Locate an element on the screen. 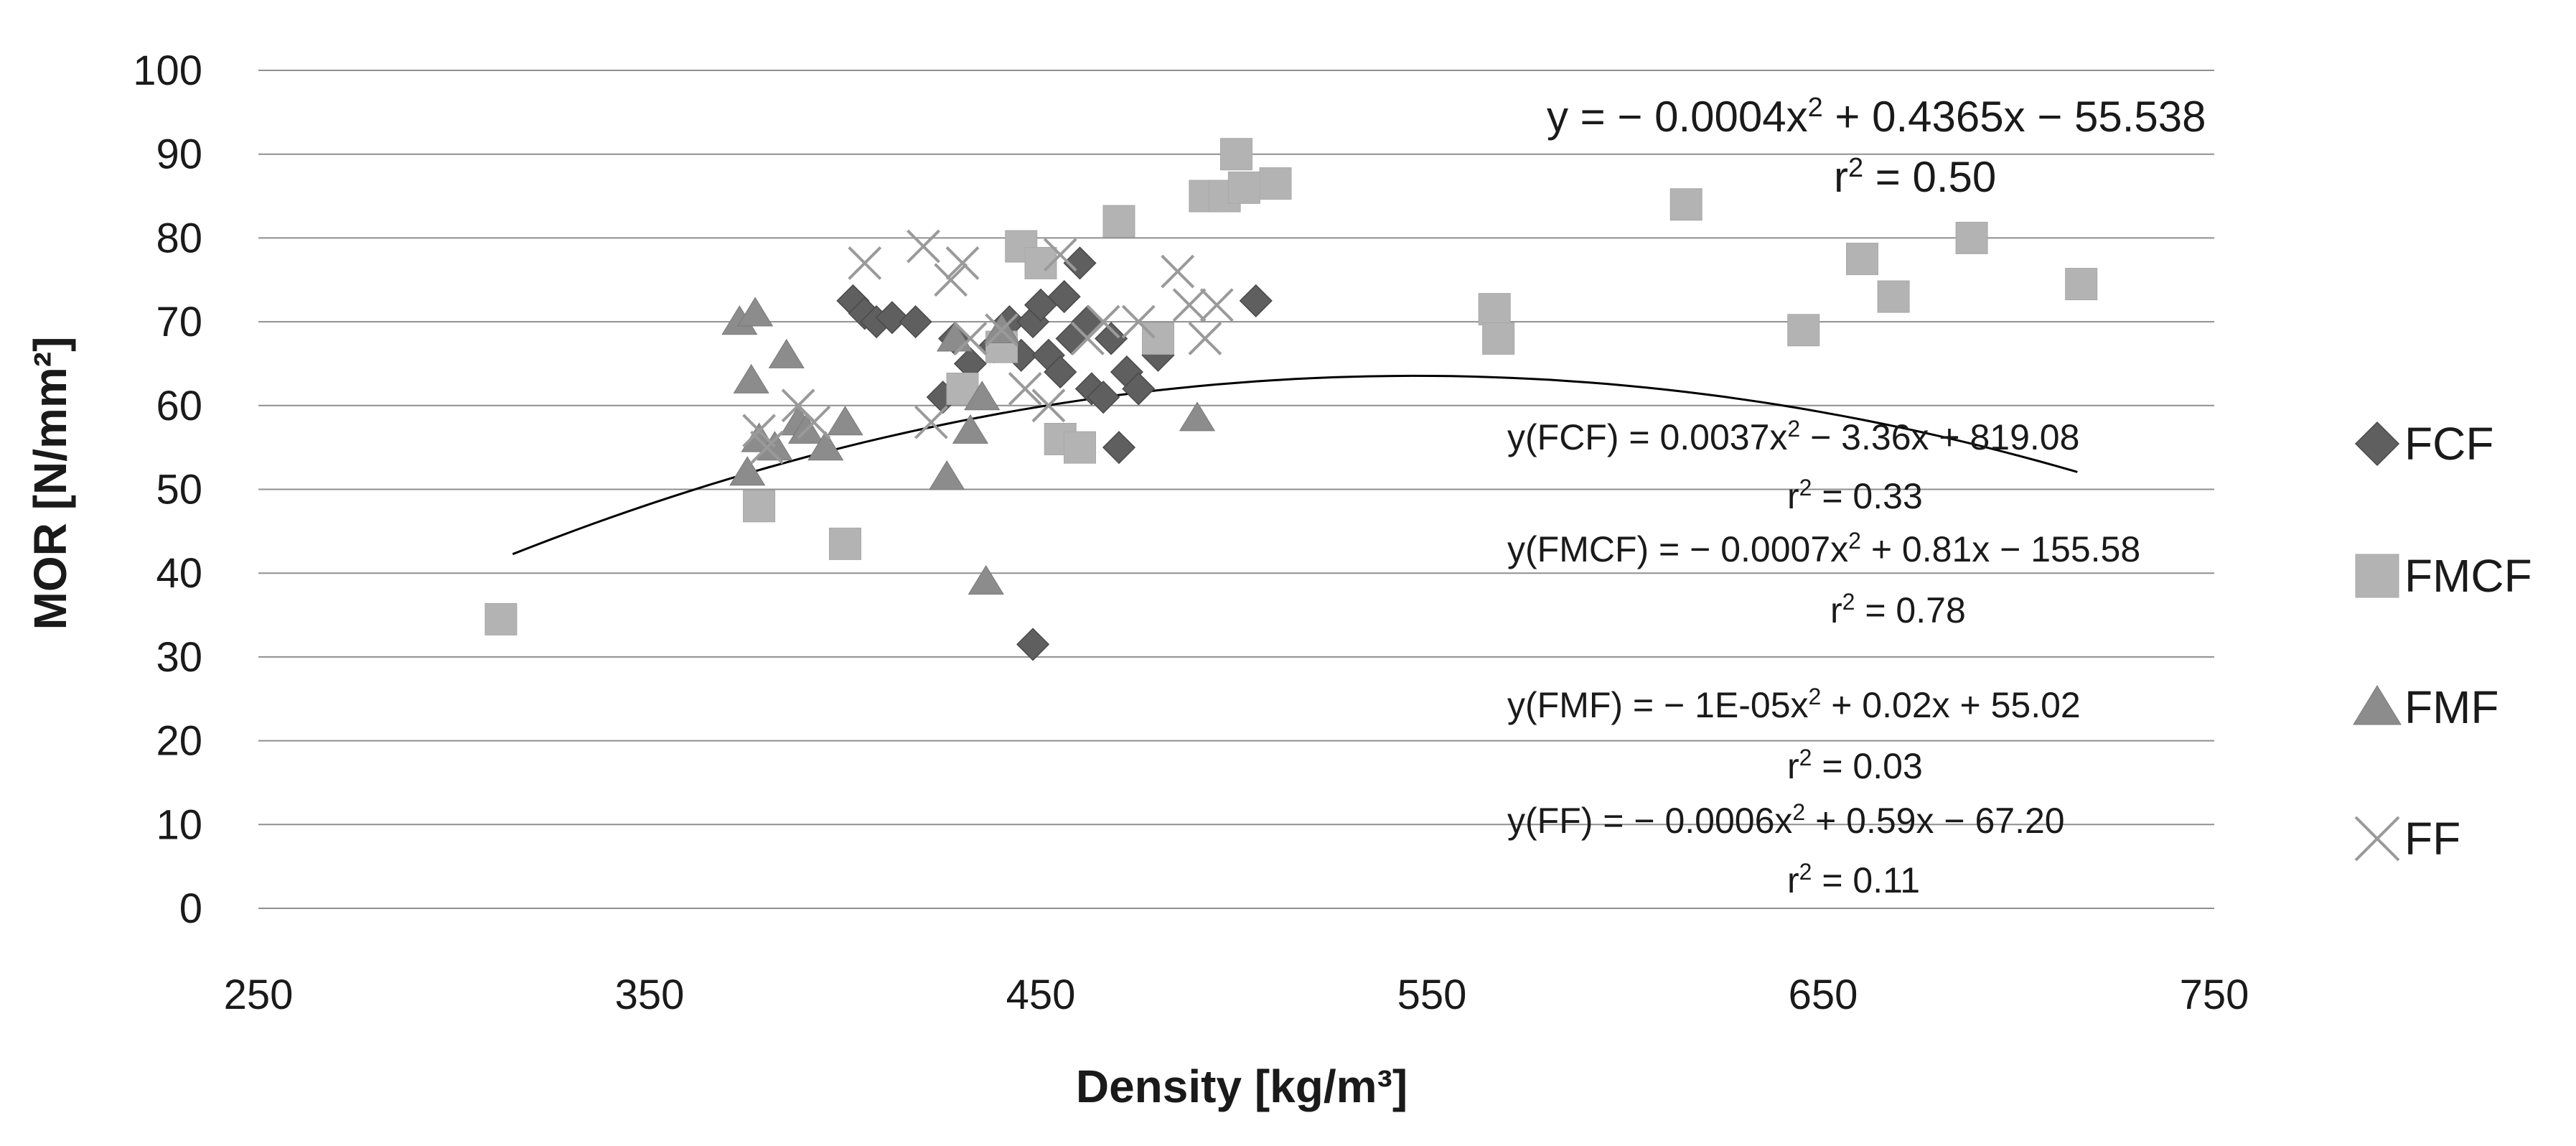  fcf-r2: r2 = 0.33 is located at coordinates (1855, 496).